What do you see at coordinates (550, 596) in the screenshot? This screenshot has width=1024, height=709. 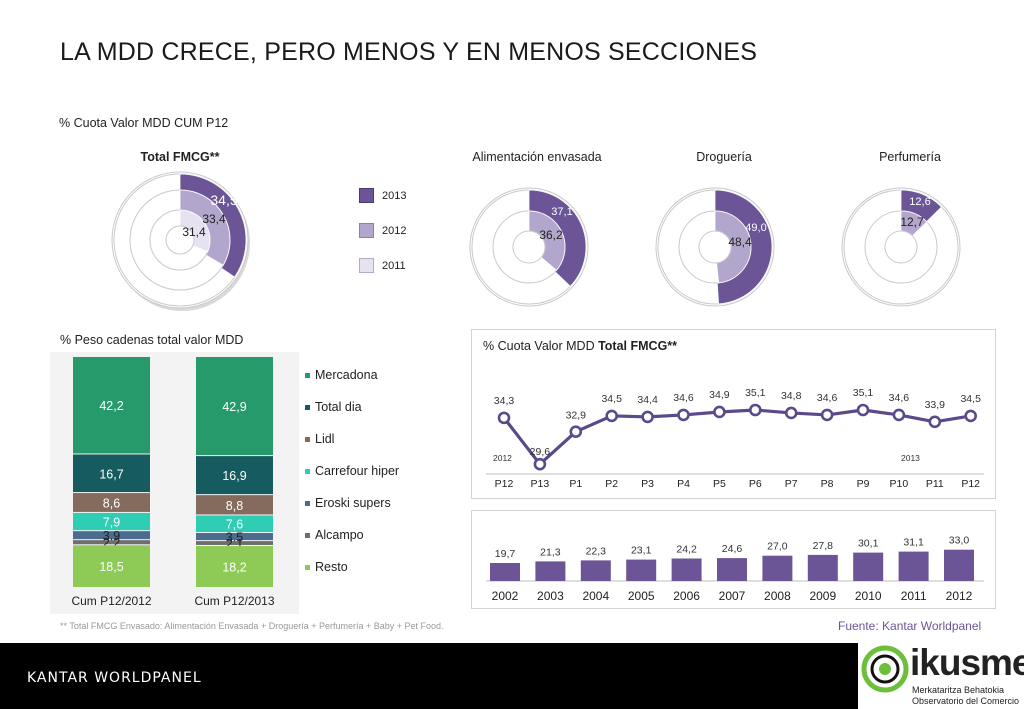 I see `bar-category-label: 2003` at bounding box center [550, 596].